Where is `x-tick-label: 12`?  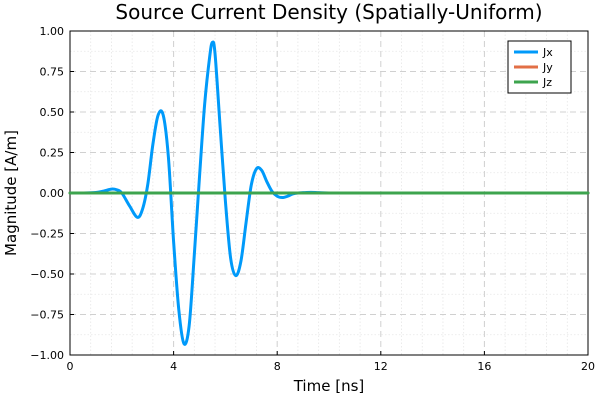 x-tick-label: 12 is located at coordinates (381, 366).